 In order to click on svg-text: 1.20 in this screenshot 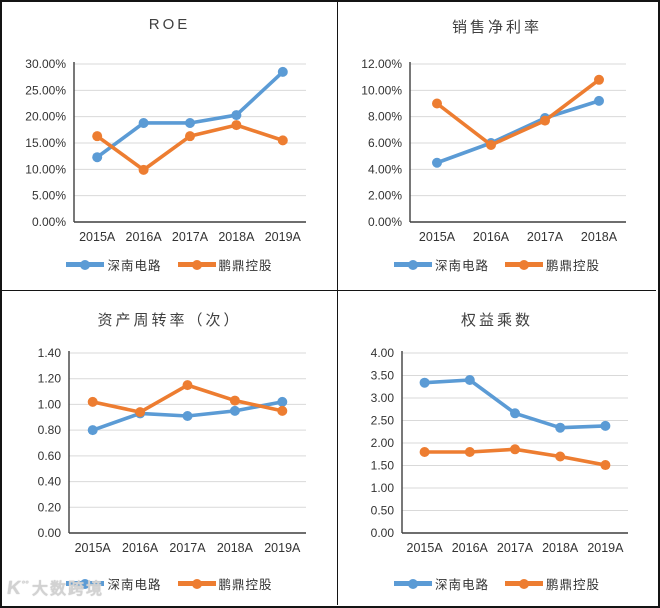, I will do `click(50, 379)`.